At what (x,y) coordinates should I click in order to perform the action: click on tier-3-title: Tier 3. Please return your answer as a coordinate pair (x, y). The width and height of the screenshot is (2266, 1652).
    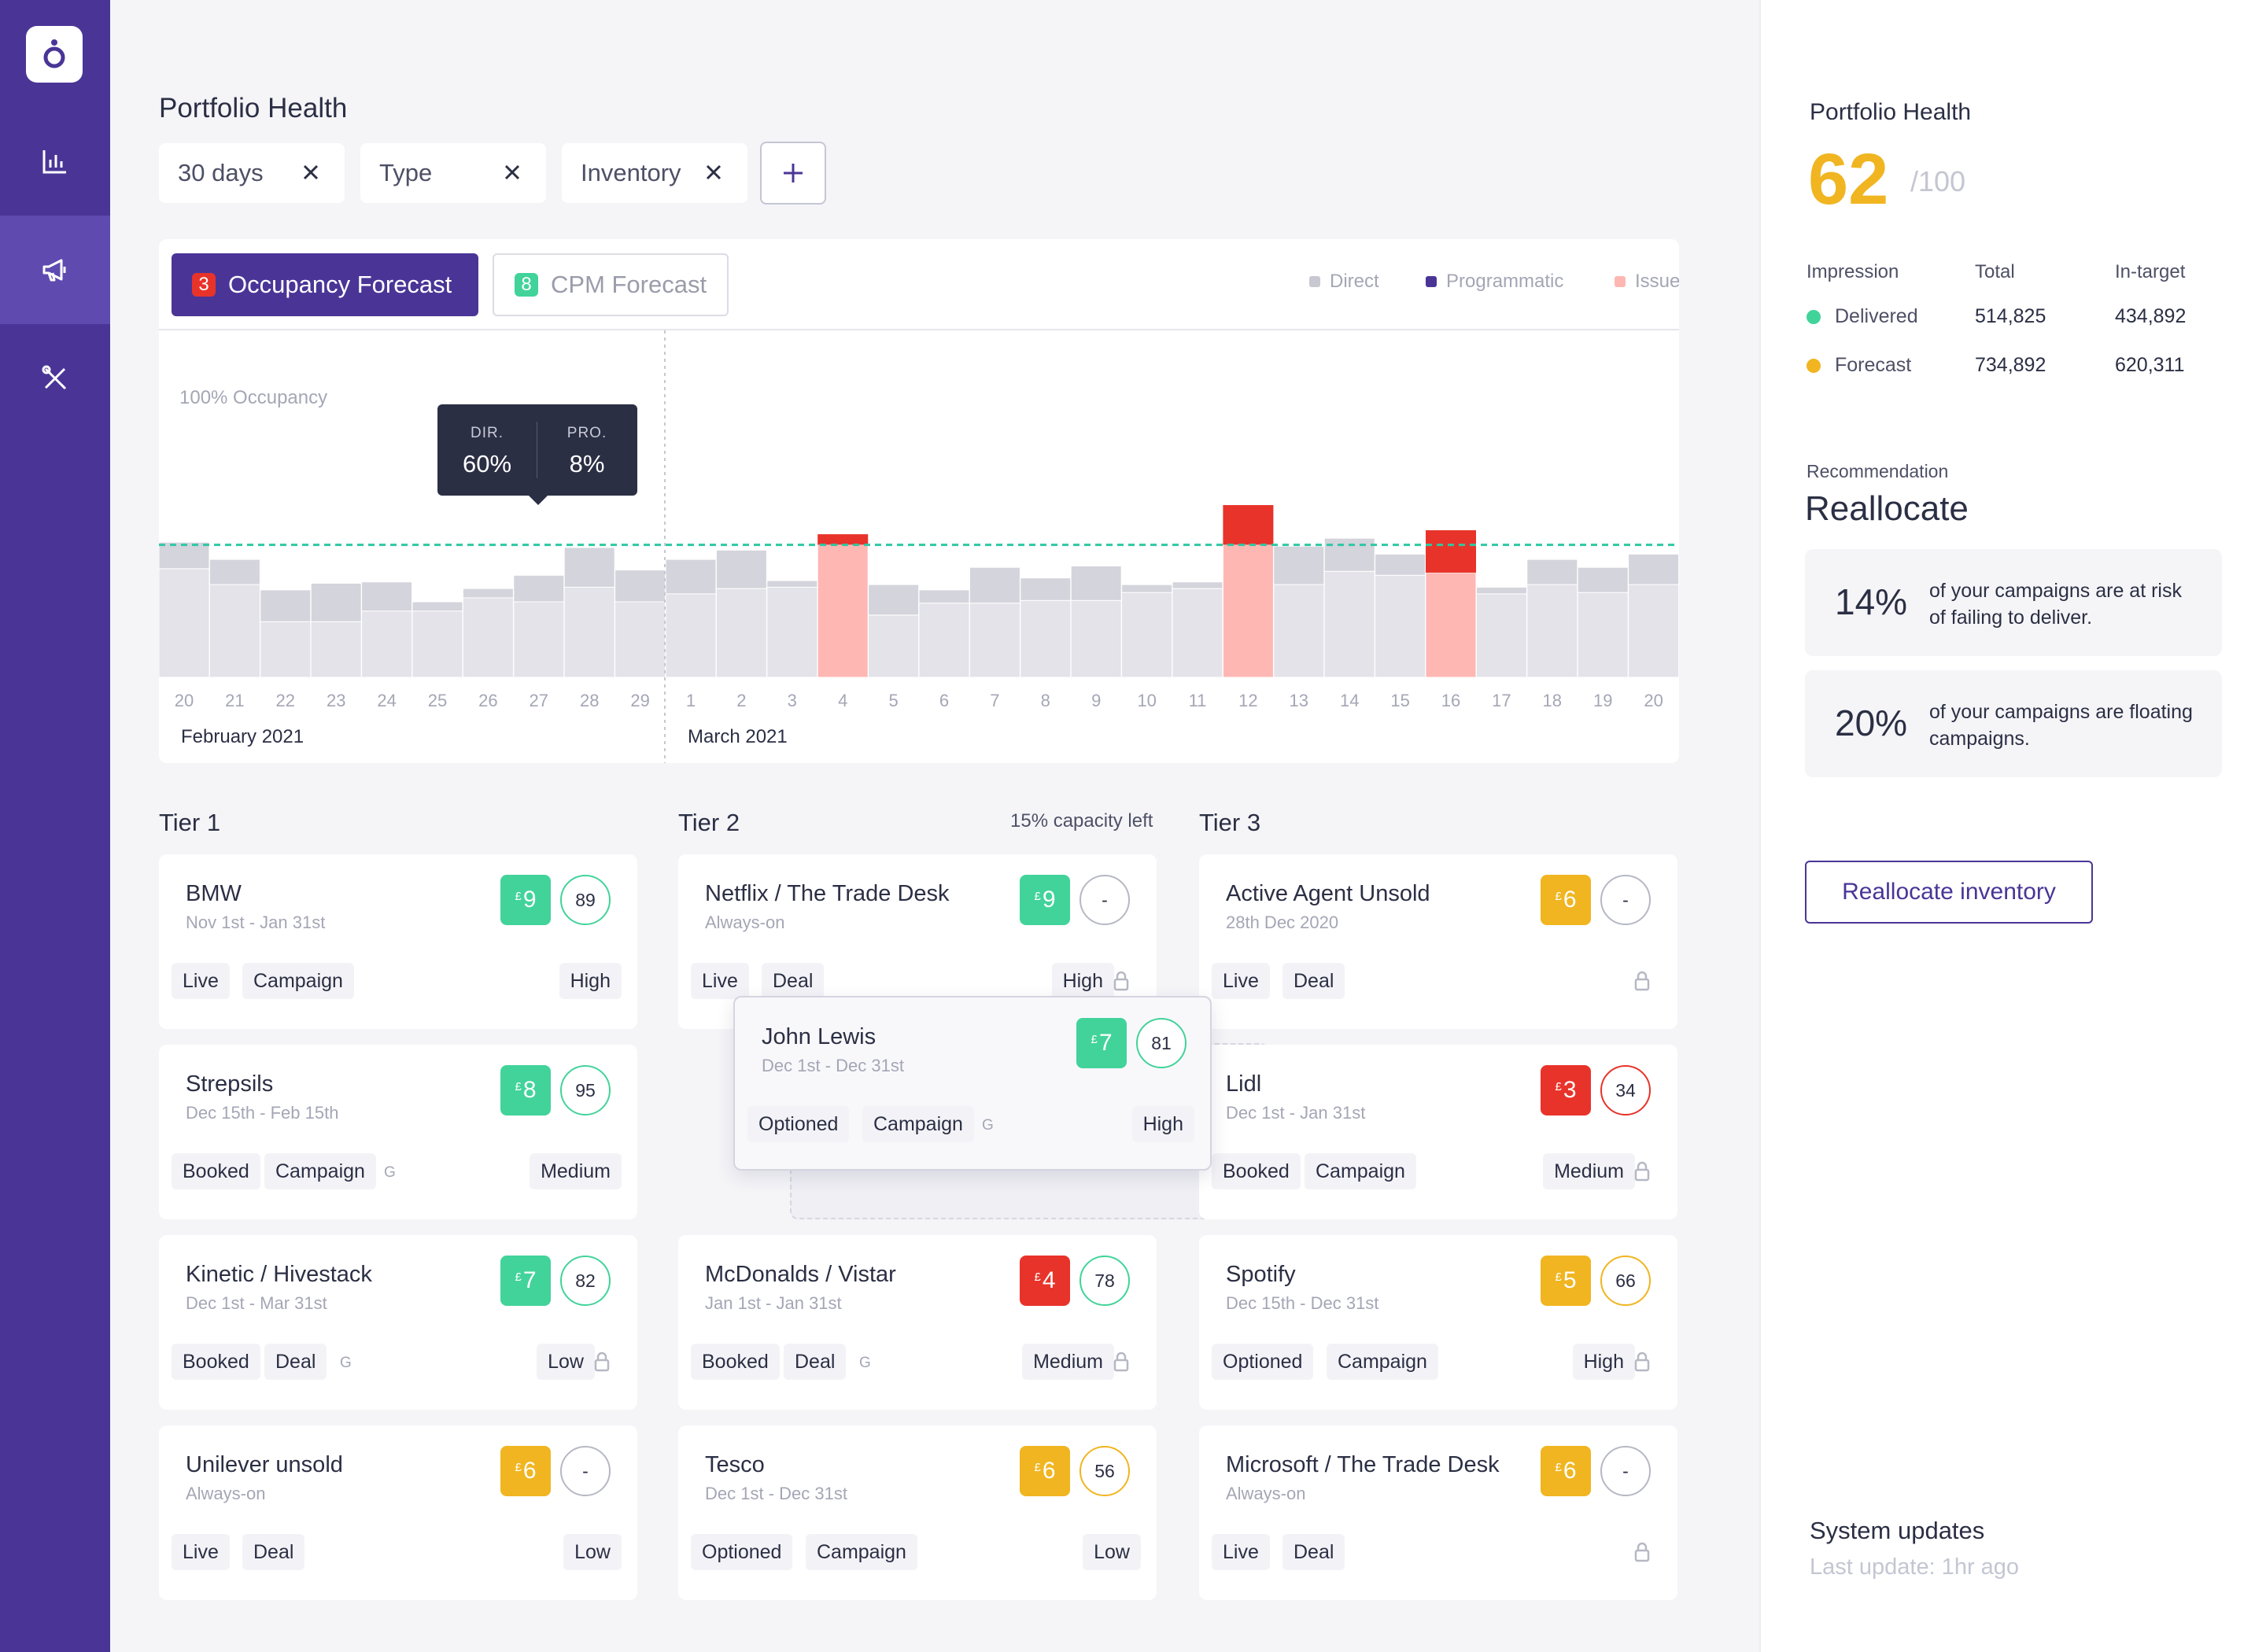
    Looking at the image, I should click on (1230, 822).